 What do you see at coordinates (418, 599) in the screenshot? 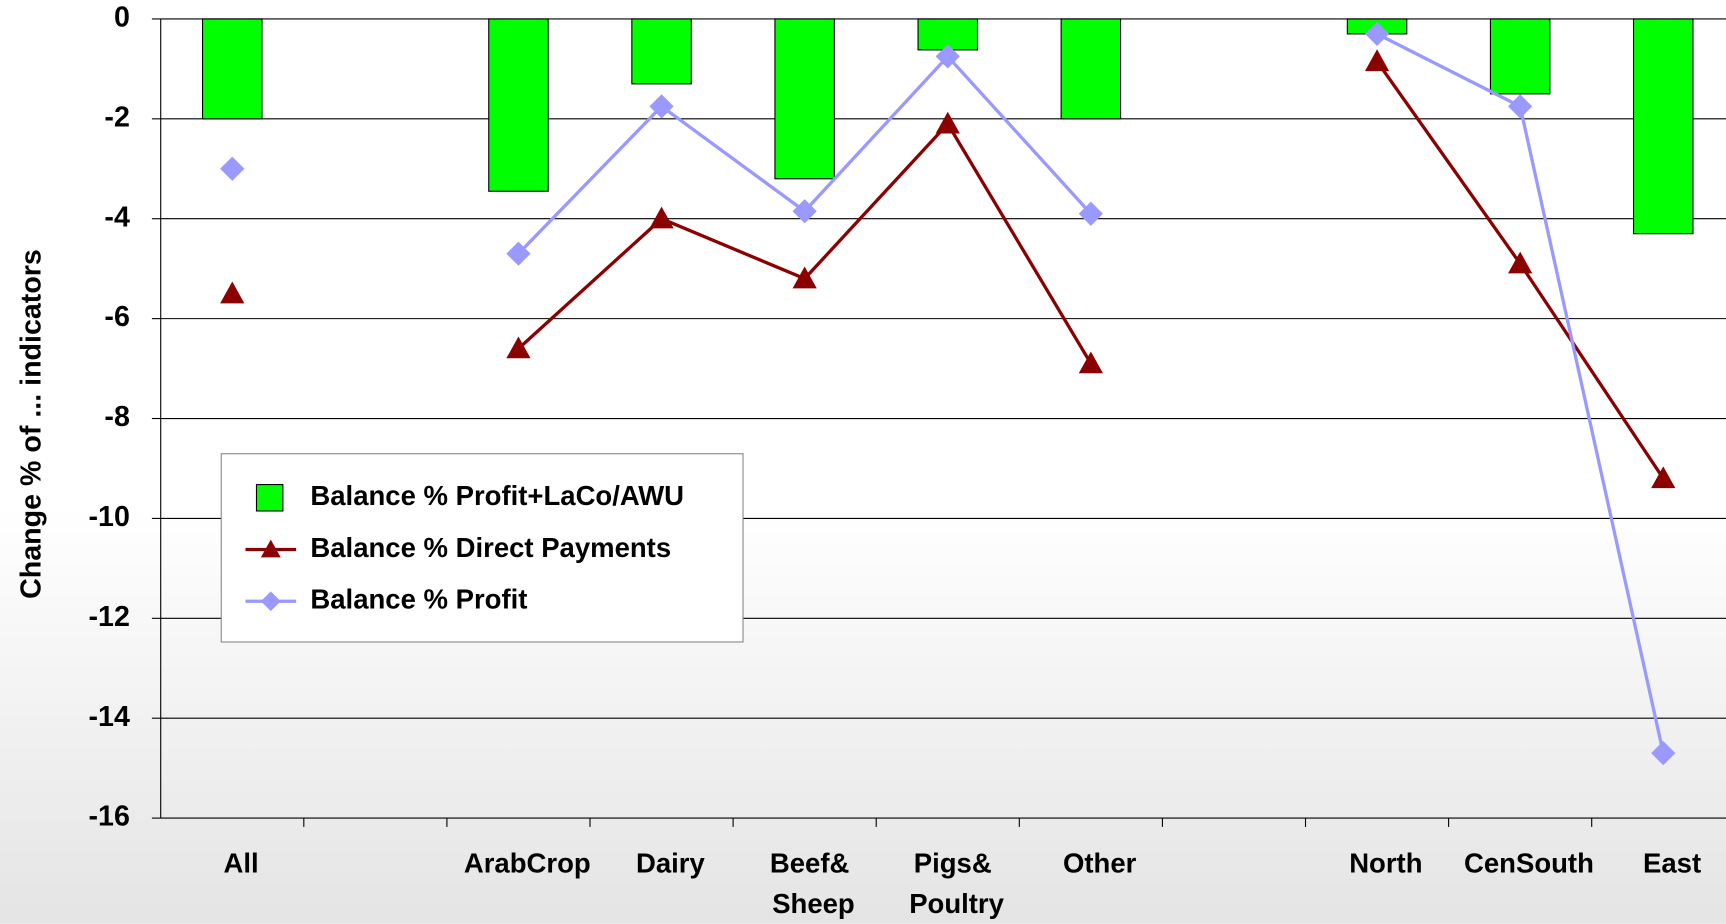
I see `legend-label: Balance % Profit` at bounding box center [418, 599].